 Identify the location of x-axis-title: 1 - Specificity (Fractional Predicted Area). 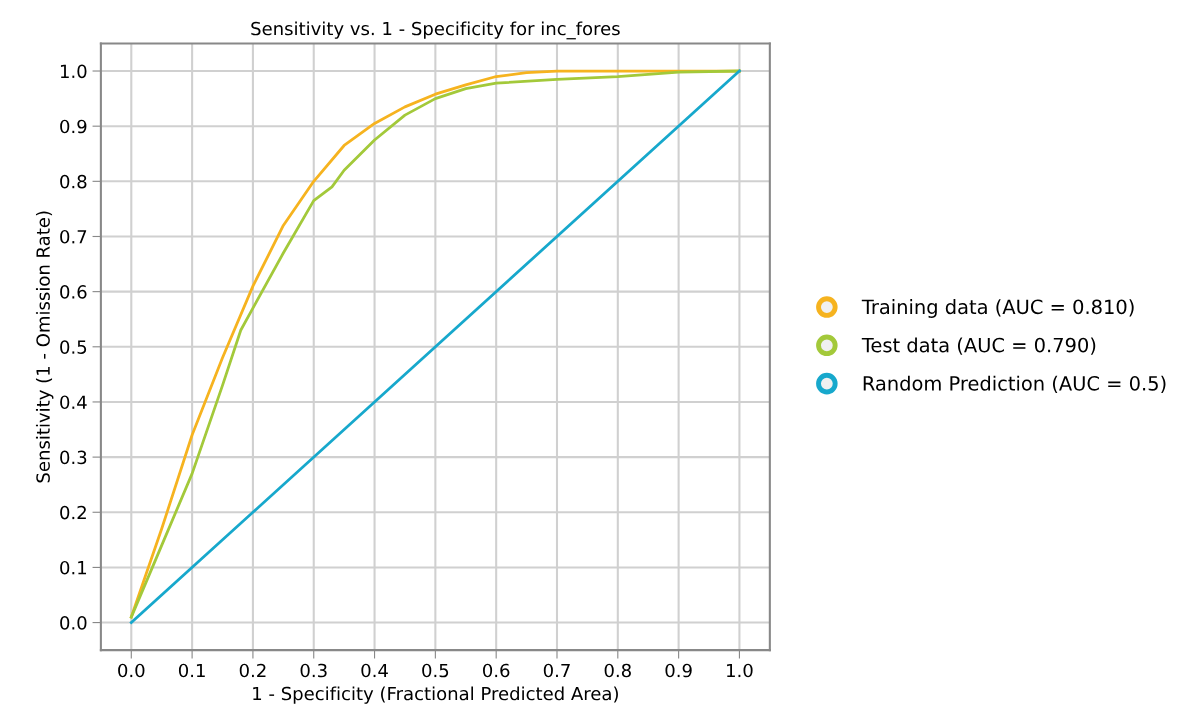
(435, 695).